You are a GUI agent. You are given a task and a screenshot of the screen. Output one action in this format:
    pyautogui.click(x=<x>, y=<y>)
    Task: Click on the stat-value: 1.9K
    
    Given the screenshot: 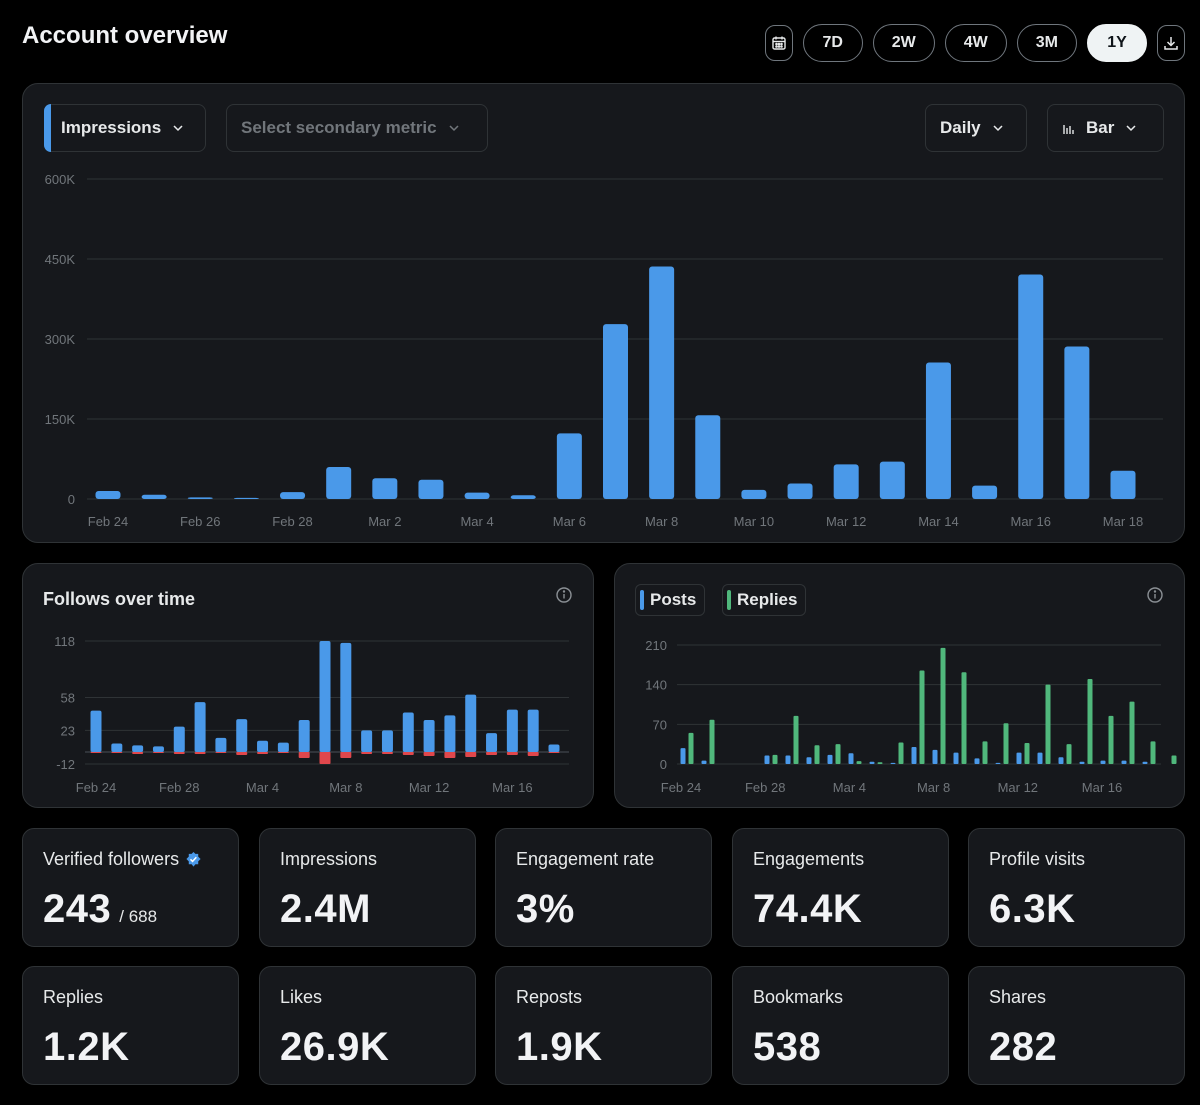 What is the action you would take?
    pyautogui.click(x=559, y=1047)
    